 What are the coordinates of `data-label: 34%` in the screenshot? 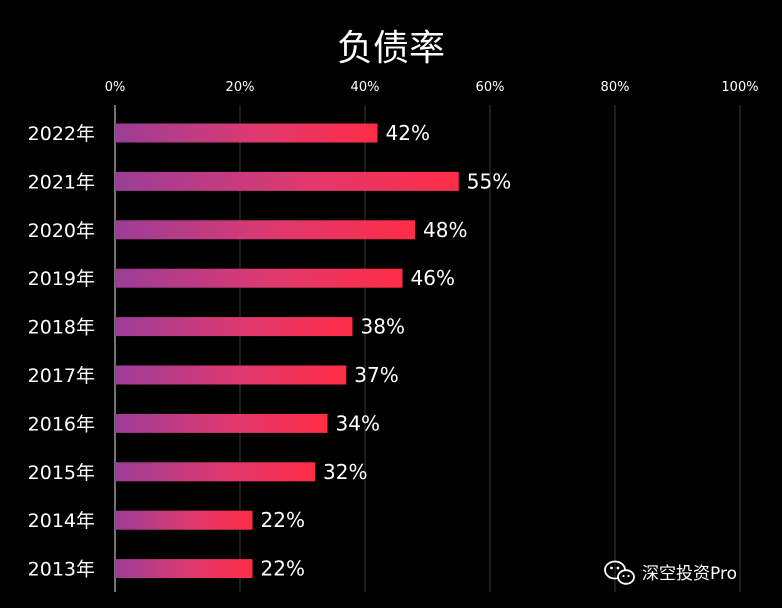 It's located at (358, 423).